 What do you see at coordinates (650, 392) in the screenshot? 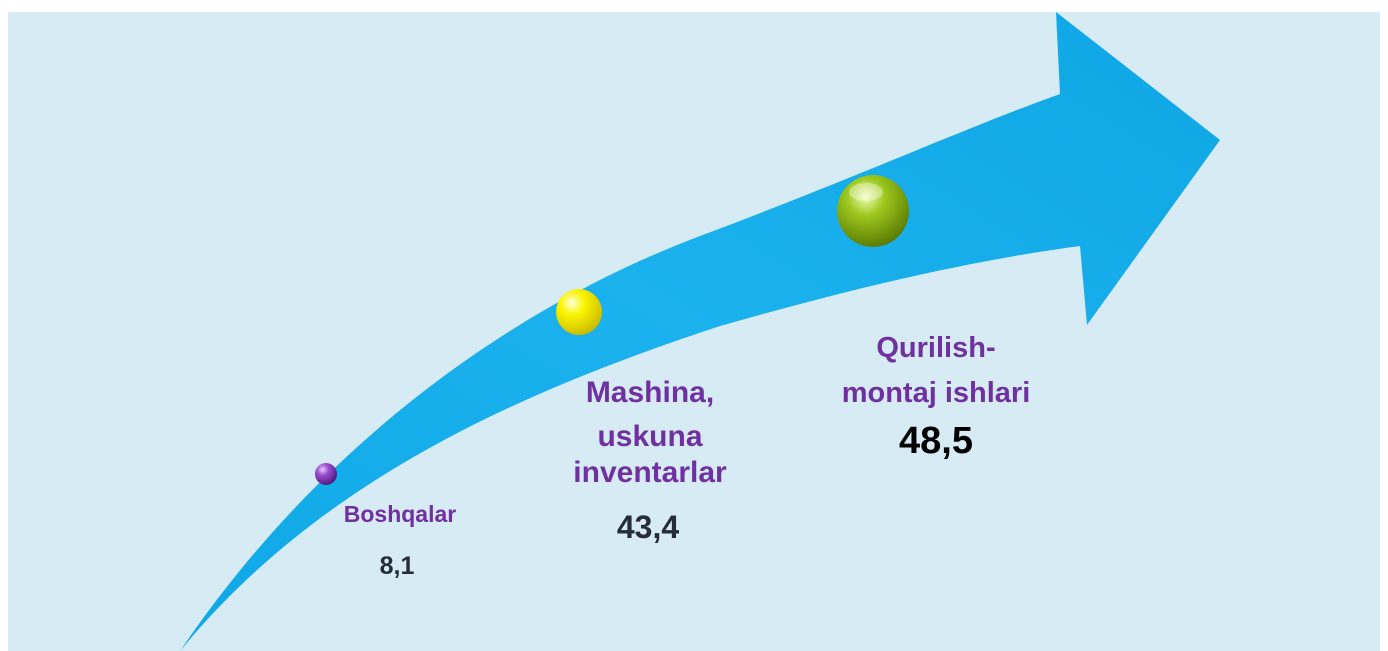
I see `category-label-machinery-line-1: Mashina,` at bounding box center [650, 392].